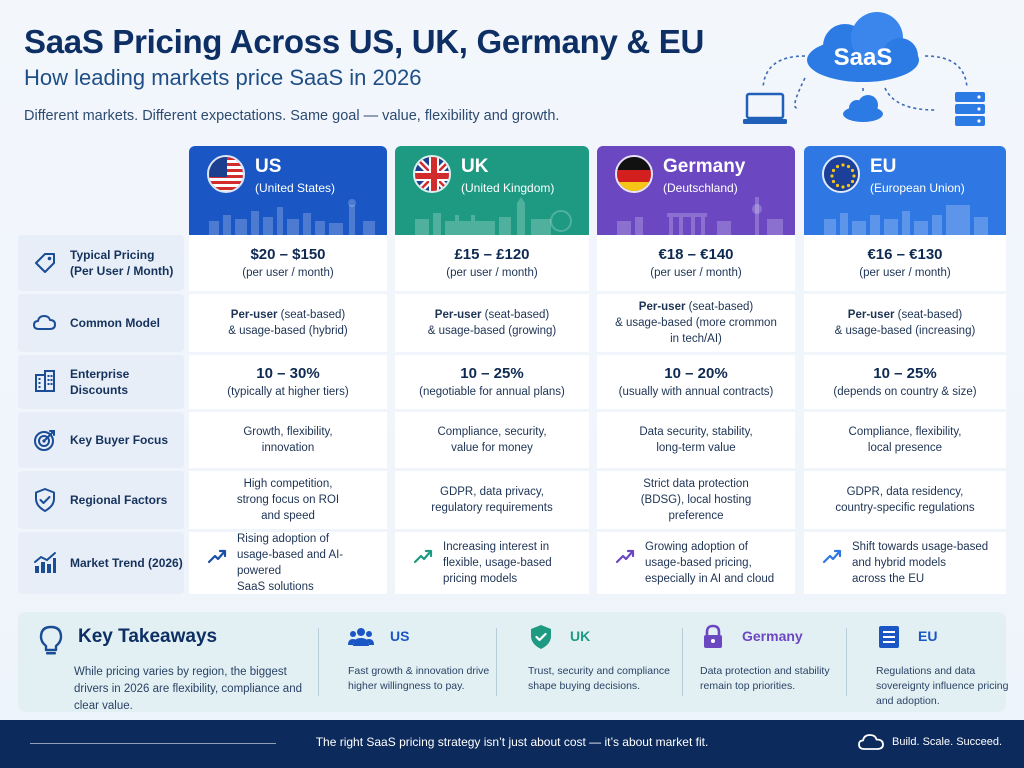  What do you see at coordinates (295, 188) in the screenshot?
I see `column-subname: (United States)` at bounding box center [295, 188].